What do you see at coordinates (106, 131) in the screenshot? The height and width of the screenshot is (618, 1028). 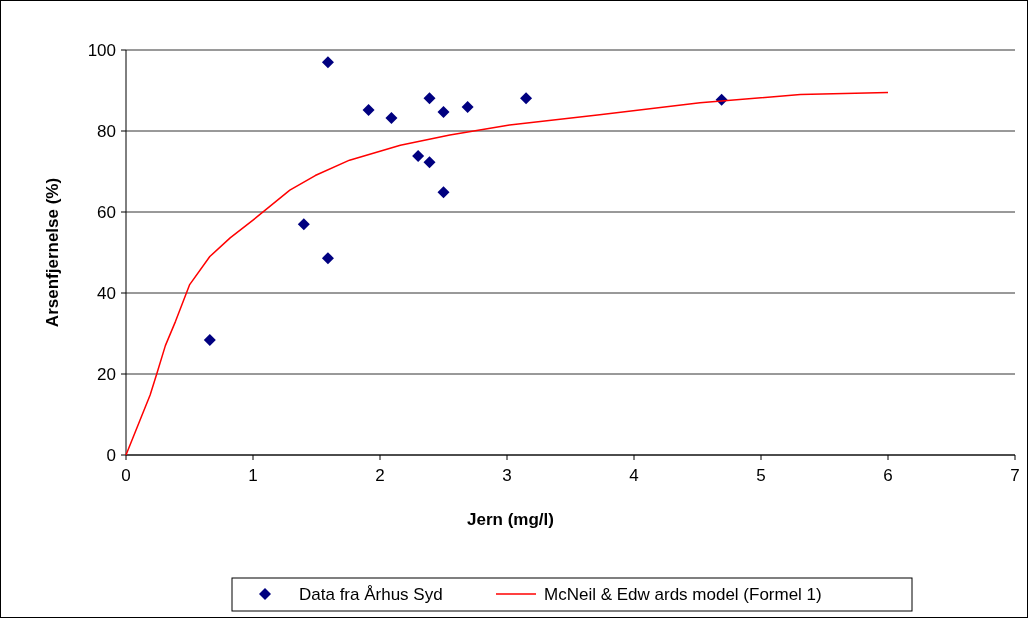 I see `y-tick-label: 80` at bounding box center [106, 131].